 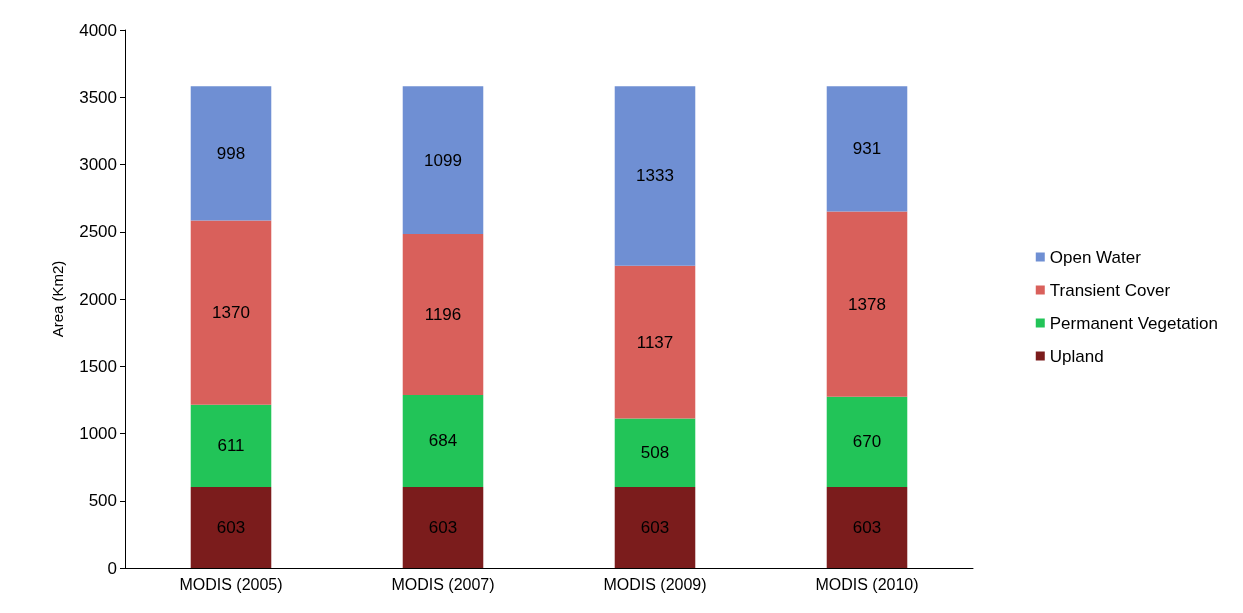 I want to click on y-tick-label: 1000, so click(x=98, y=433).